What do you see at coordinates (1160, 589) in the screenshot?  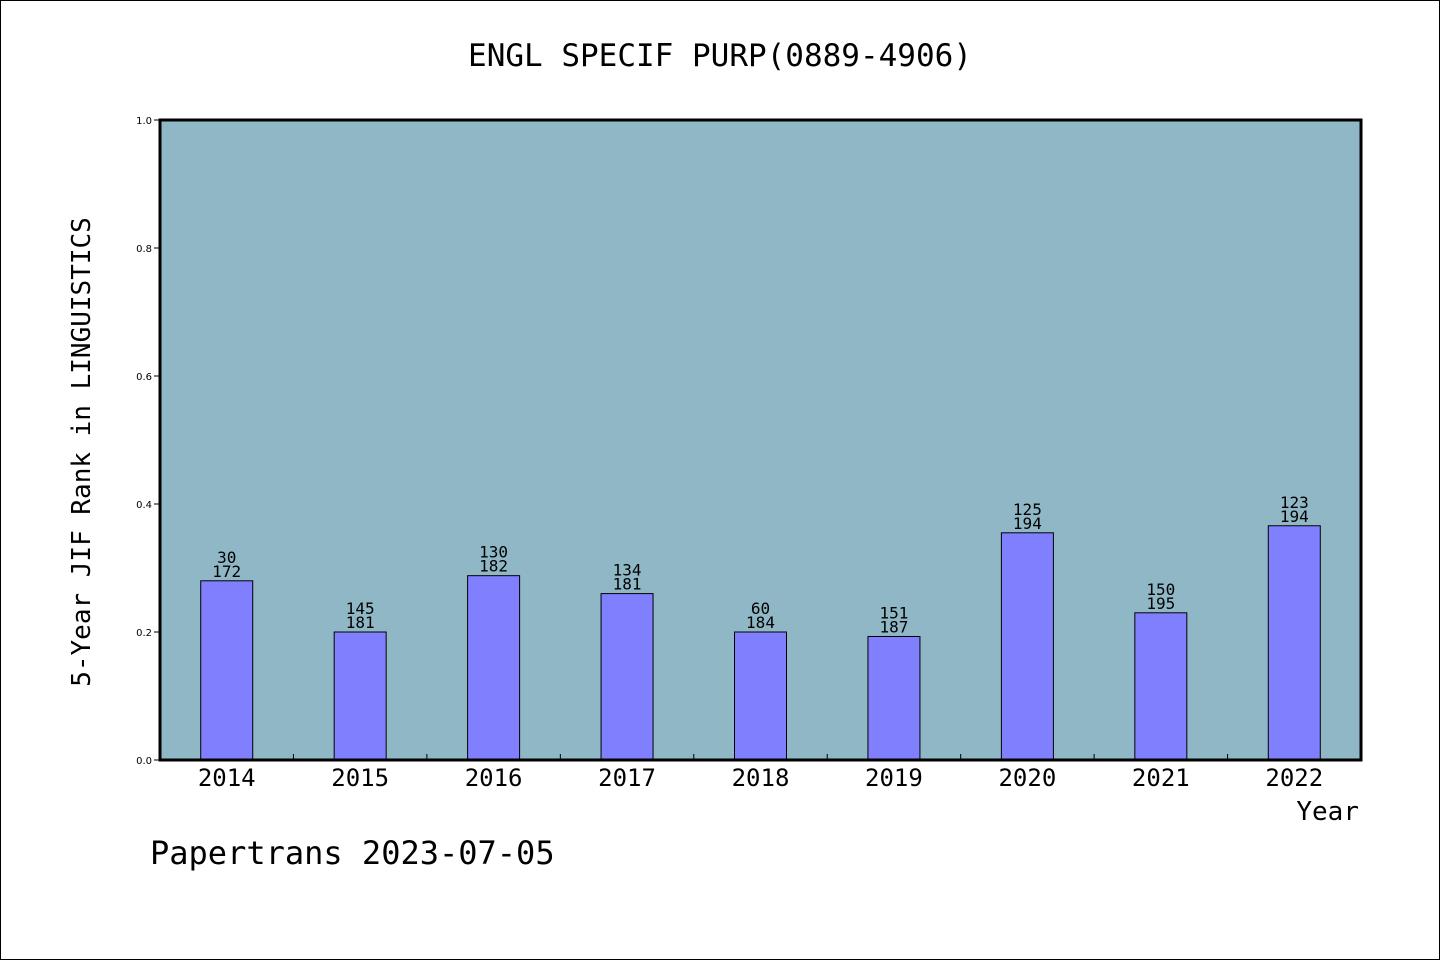 I see `bar-rank-label: 150` at bounding box center [1160, 589].